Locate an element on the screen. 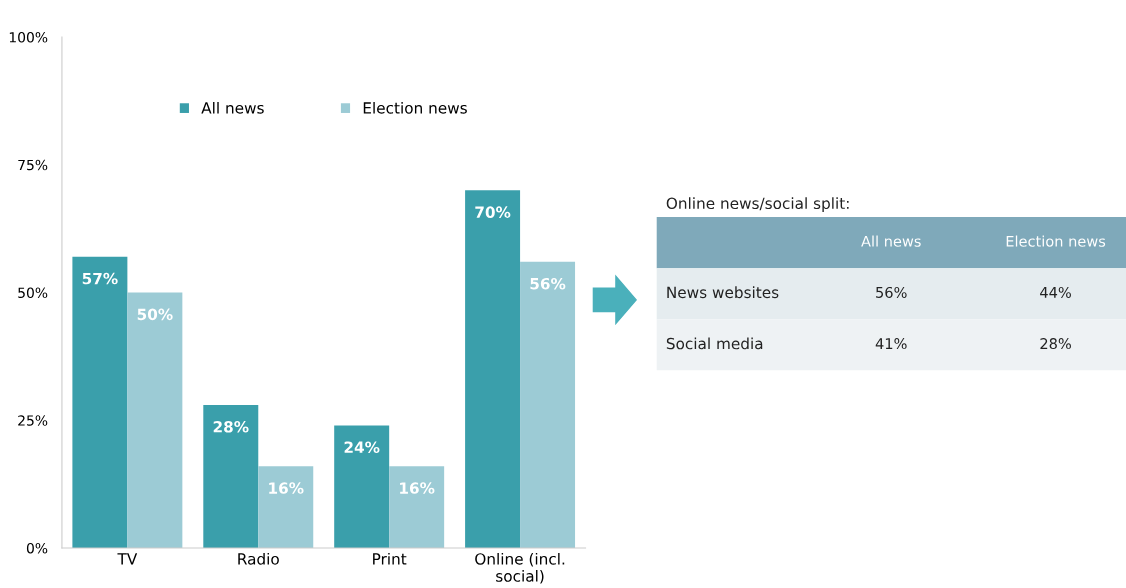  x-tick-label: TV is located at coordinates (127, 559).